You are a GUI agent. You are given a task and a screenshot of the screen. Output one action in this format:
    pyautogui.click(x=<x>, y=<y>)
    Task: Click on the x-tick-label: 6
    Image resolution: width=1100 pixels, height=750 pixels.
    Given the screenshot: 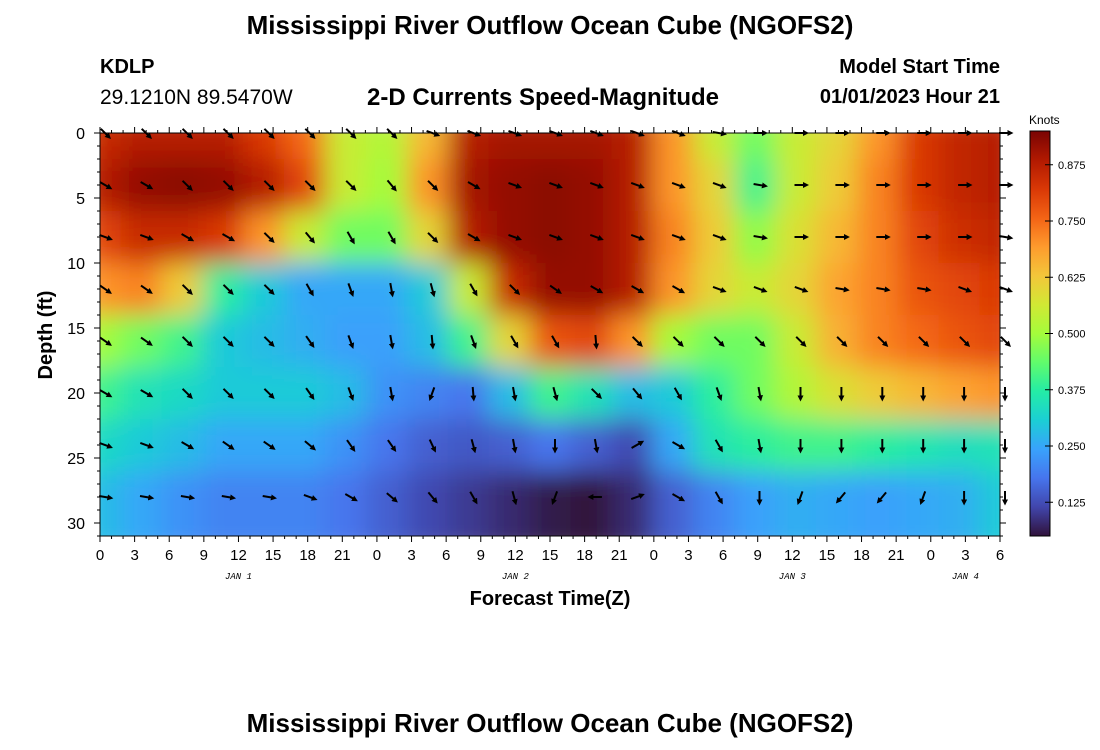 What is the action you would take?
    pyautogui.click(x=1000, y=555)
    